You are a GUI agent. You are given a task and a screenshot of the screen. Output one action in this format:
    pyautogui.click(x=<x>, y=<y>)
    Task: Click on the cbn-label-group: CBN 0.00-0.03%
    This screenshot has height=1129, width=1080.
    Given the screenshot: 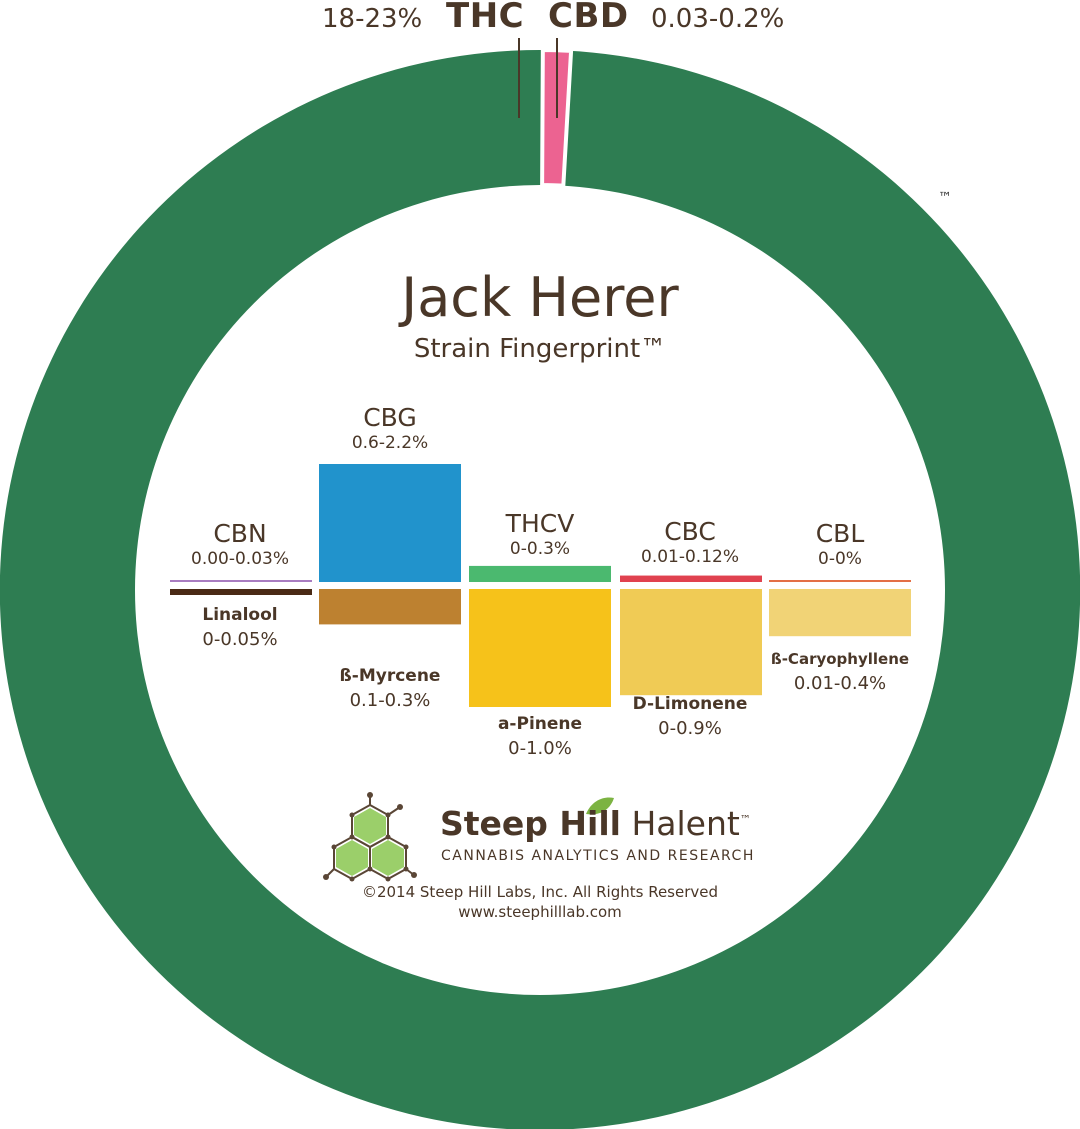 What is the action you would take?
    pyautogui.click(x=240, y=545)
    